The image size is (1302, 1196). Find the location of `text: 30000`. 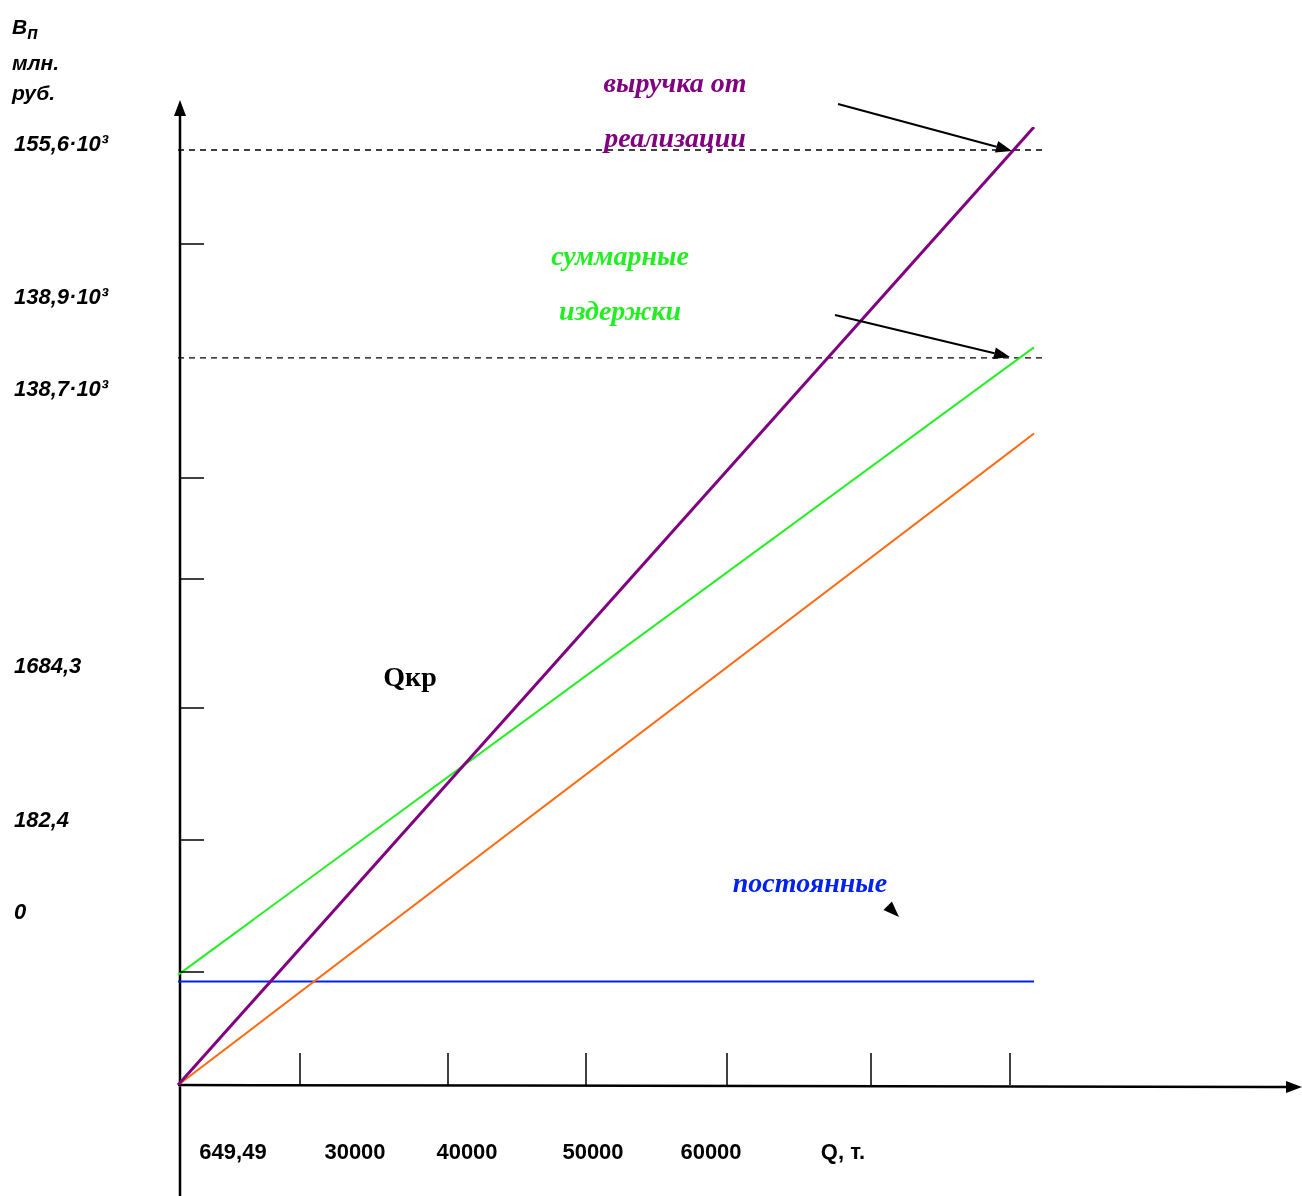

text: 30000 is located at coordinates (355, 1151).